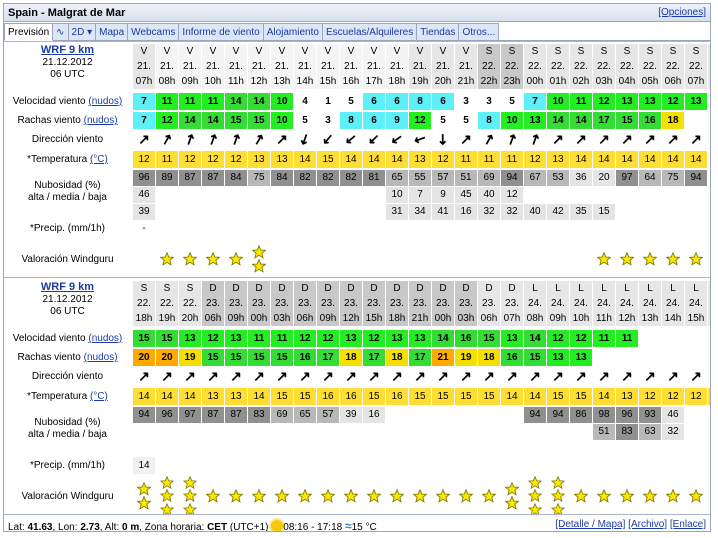 The width and height of the screenshot is (718, 538). I want to click on time-column: V 21. 19h, so click(420, 66).